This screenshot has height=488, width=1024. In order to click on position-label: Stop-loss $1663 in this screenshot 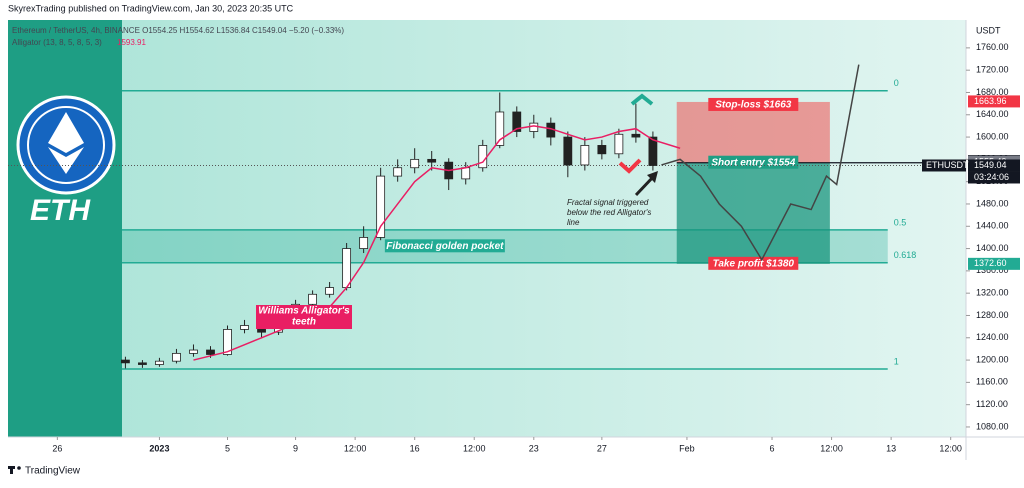, I will do `click(753, 105)`.